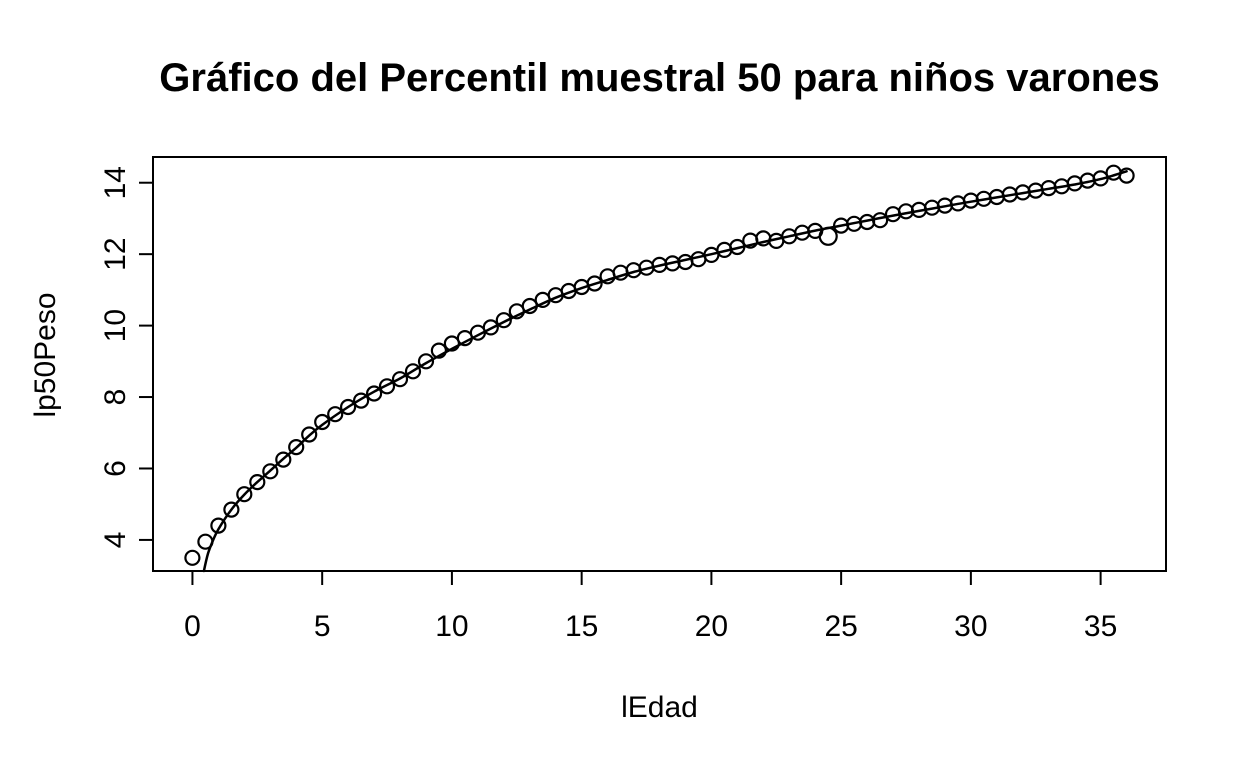 The width and height of the screenshot is (1248, 768). What do you see at coordinates (115, 182) in the screenshot?
I see `y-tick-label: 14` at bounding box center [115, 182].